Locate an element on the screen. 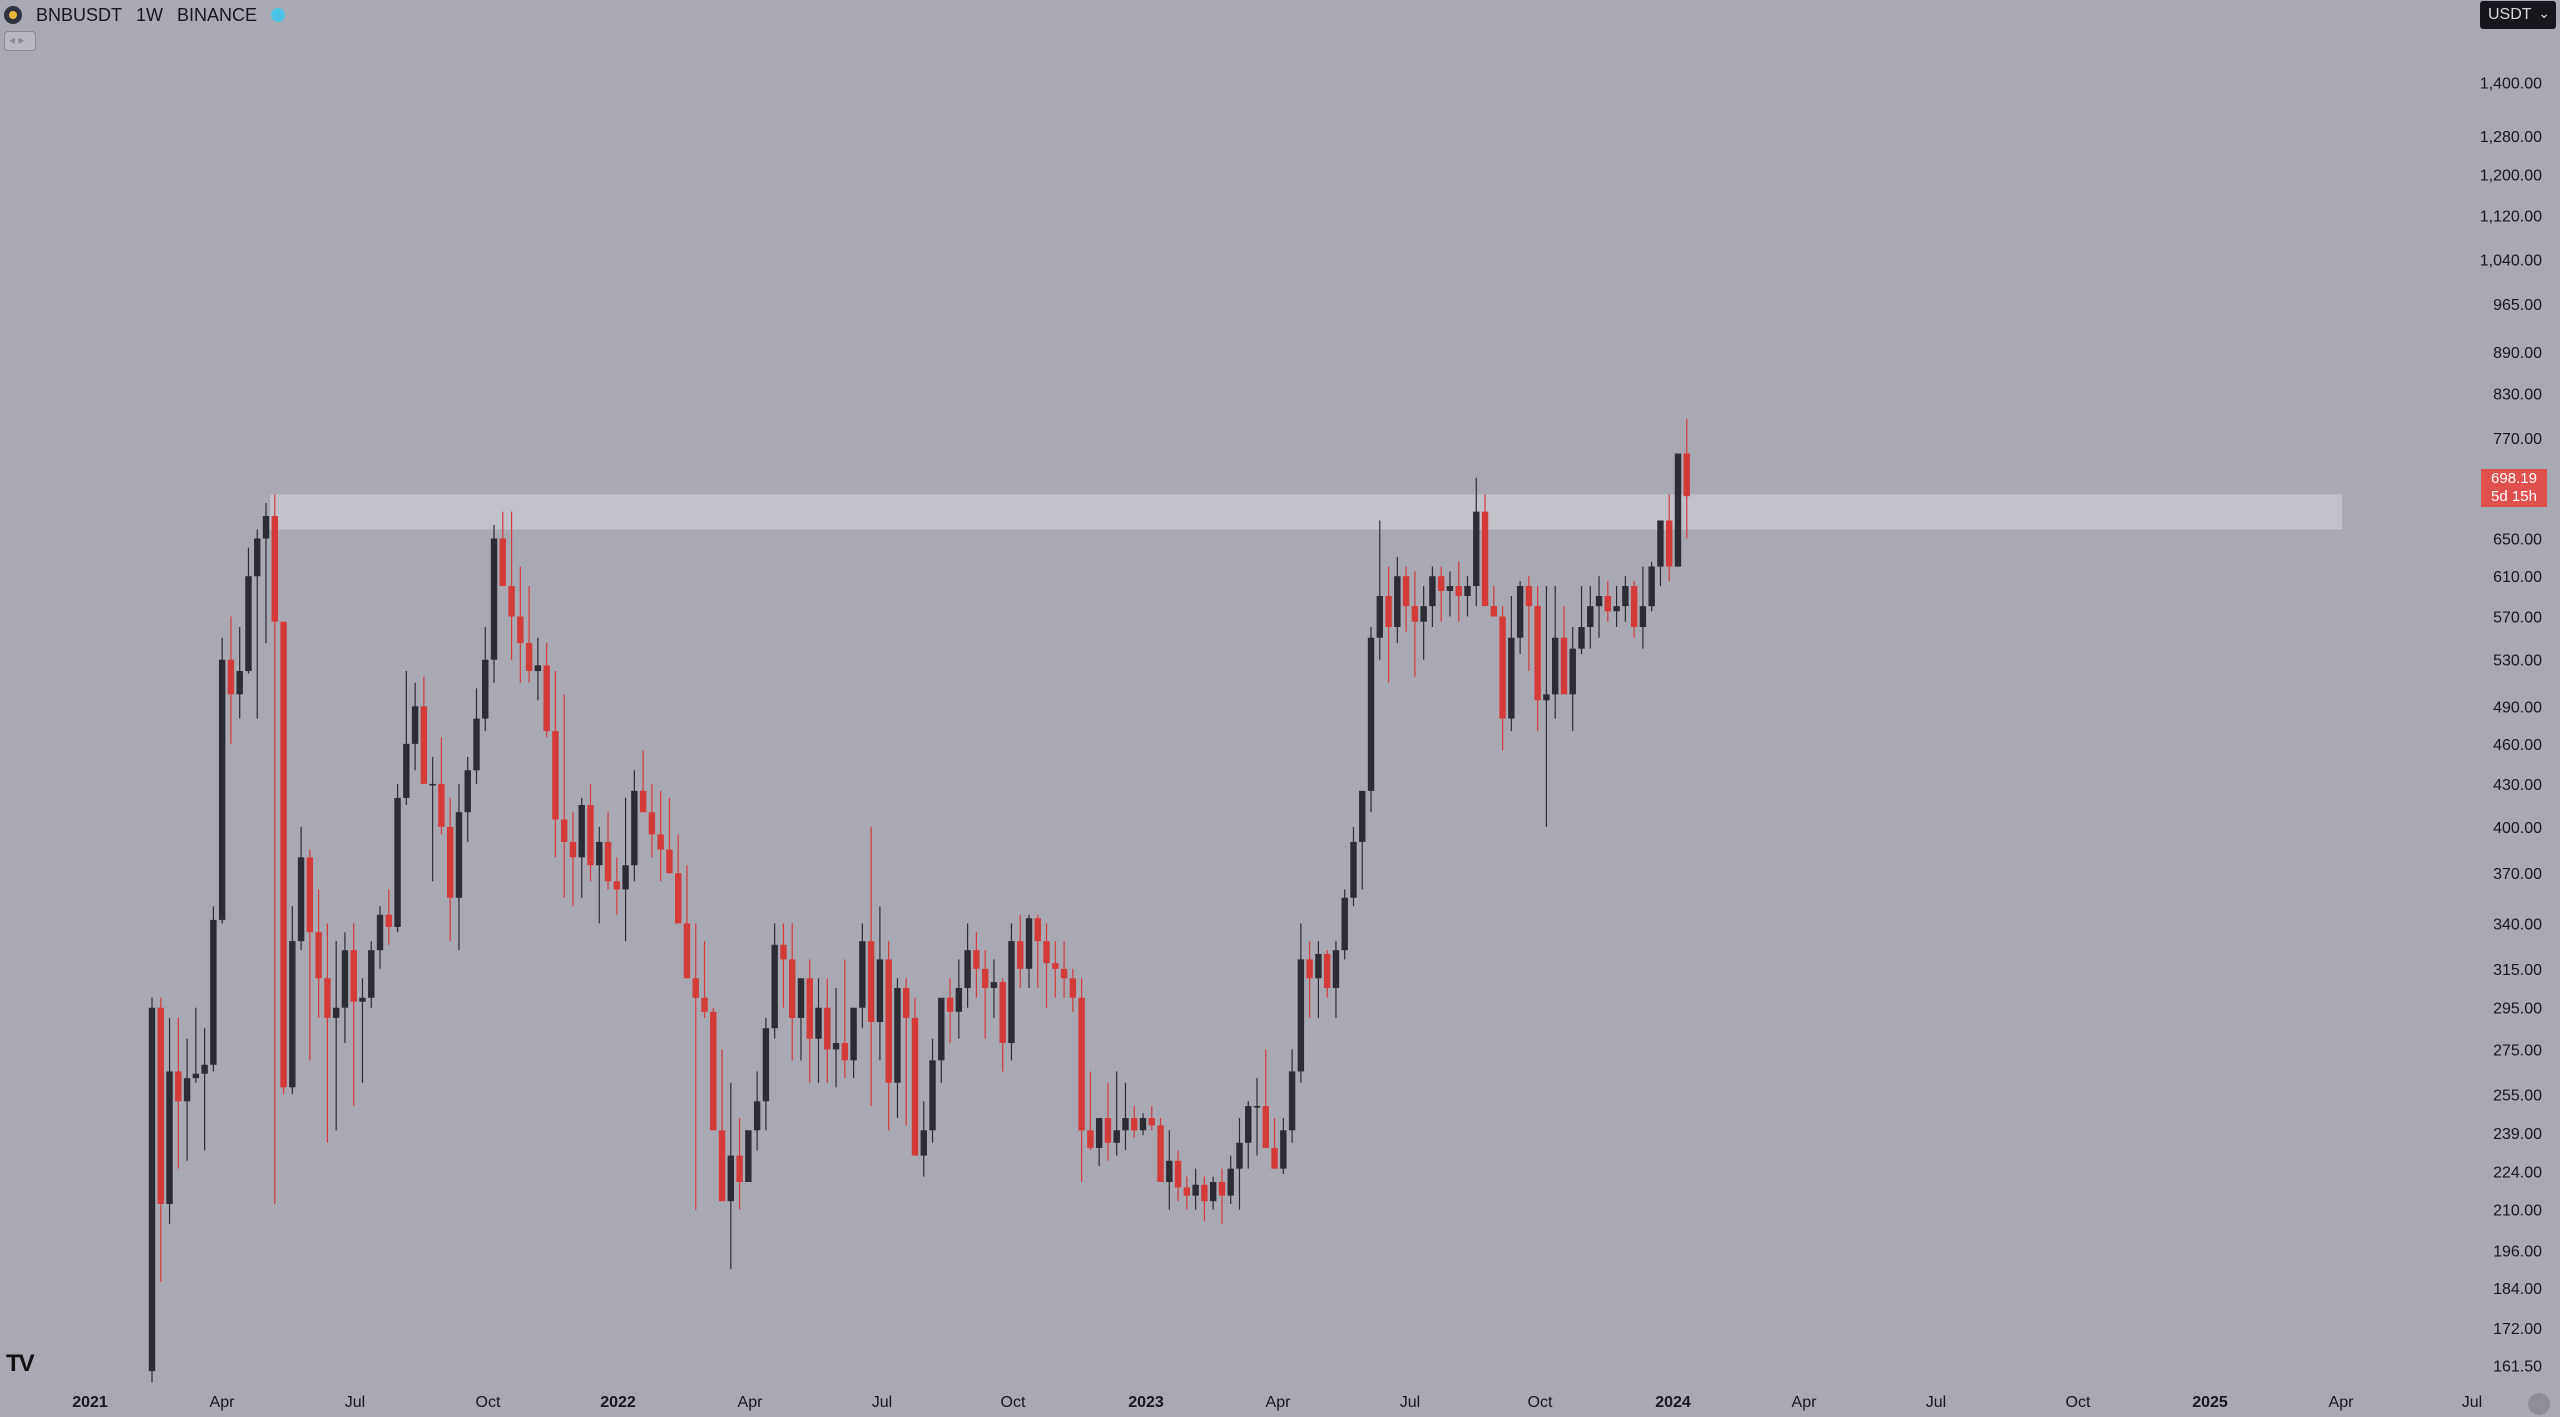 The width and height of the screenshot is (2560, 1417). y-axis-tick-label: 315.00 is located at coordinates (2517, 970).